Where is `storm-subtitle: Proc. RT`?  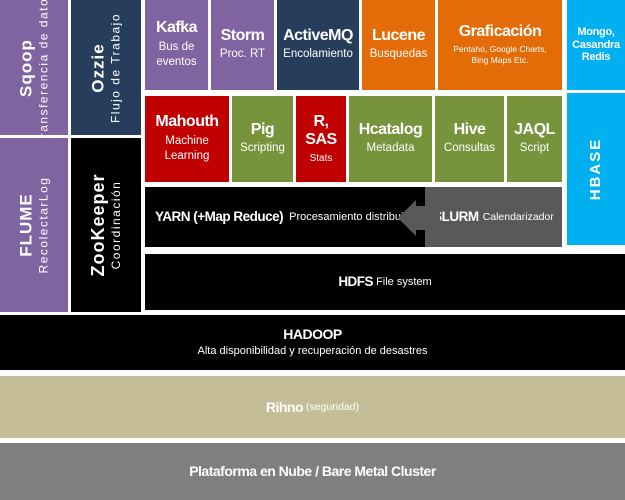 storm-subtitle: Proc. RT is located at coordinates (242, 54).